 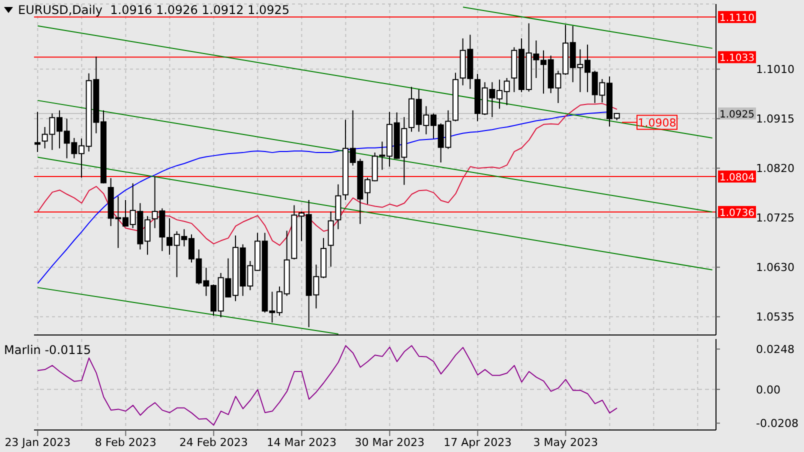 I want to click on x-tick-label: 24 Feb 2023, so click(x=213, y=442).